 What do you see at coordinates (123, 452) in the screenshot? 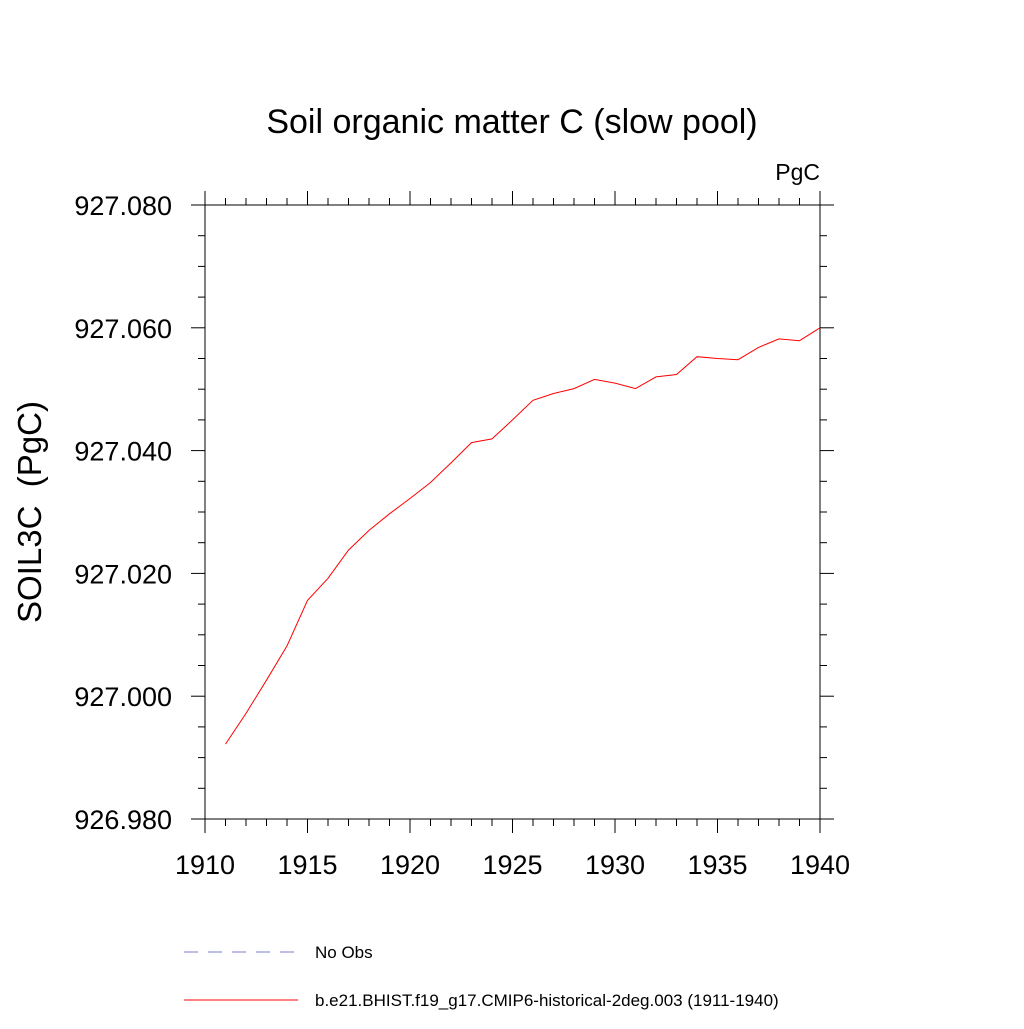
I see `y-tick-label: 927.040` at bounding box center [123, 452].